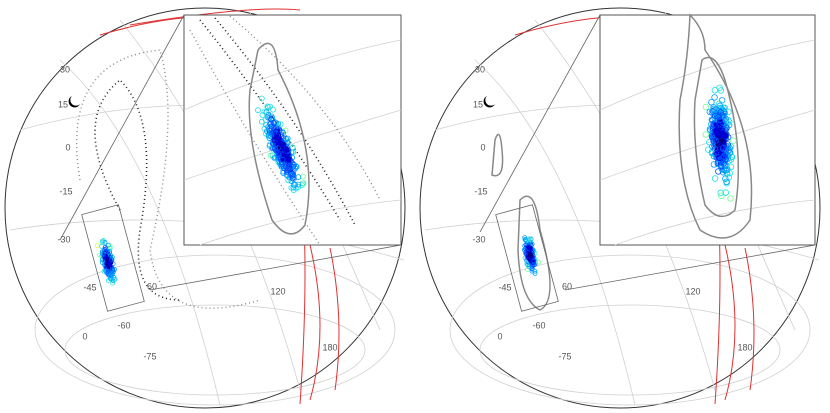 This screenshot has width=830, height=413. I want to click on inset, so click(292, 130).